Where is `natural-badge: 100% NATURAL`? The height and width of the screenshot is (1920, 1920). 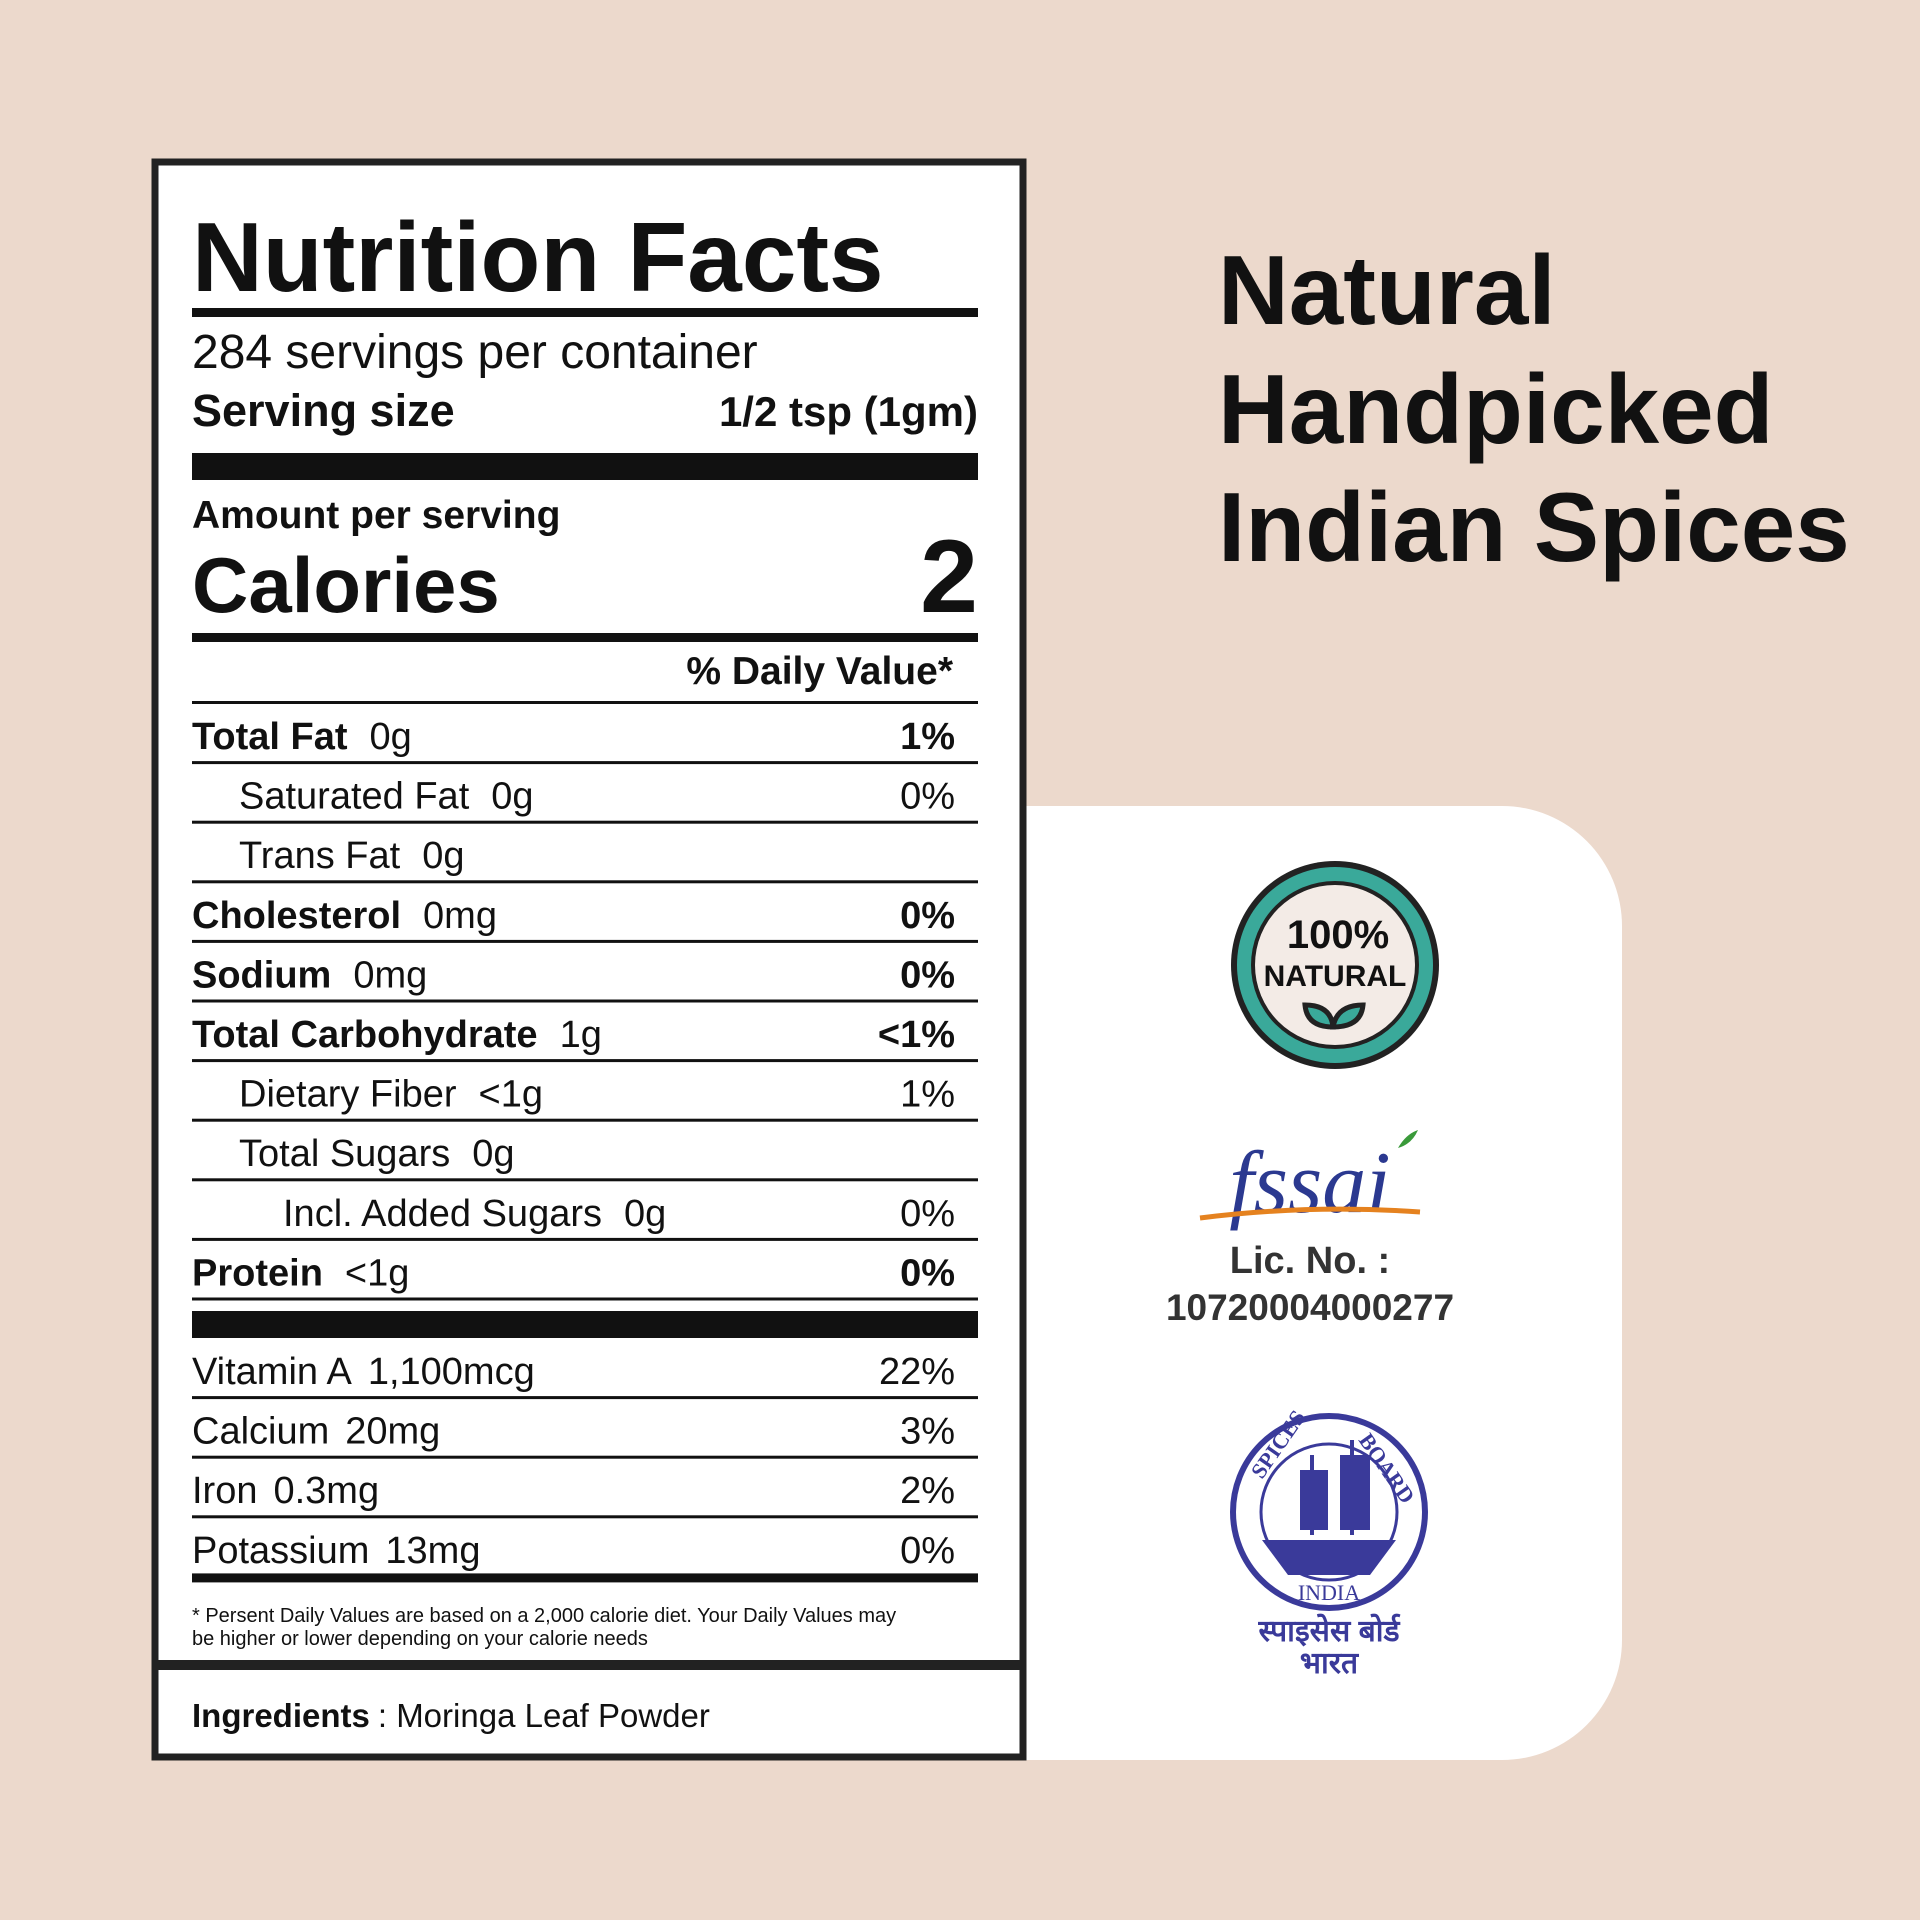 natural-badge: 100% NATURAL is located at coordinates (1335, 965).